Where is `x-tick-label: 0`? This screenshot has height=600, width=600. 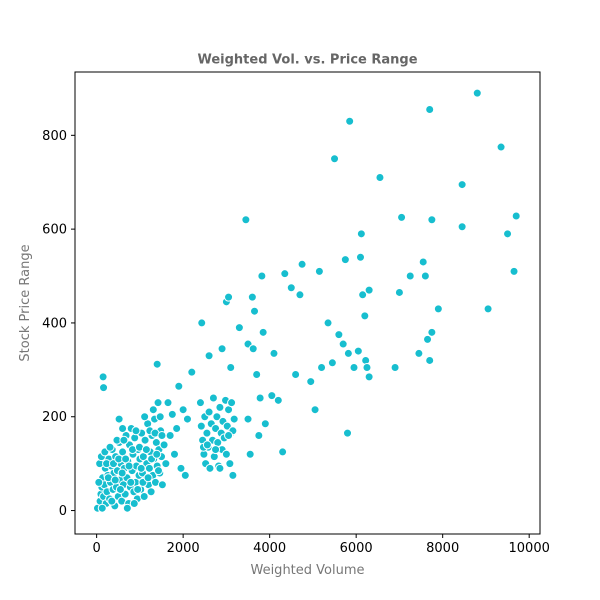 x-tick-label: 0 is located at coordinates (96, 548).